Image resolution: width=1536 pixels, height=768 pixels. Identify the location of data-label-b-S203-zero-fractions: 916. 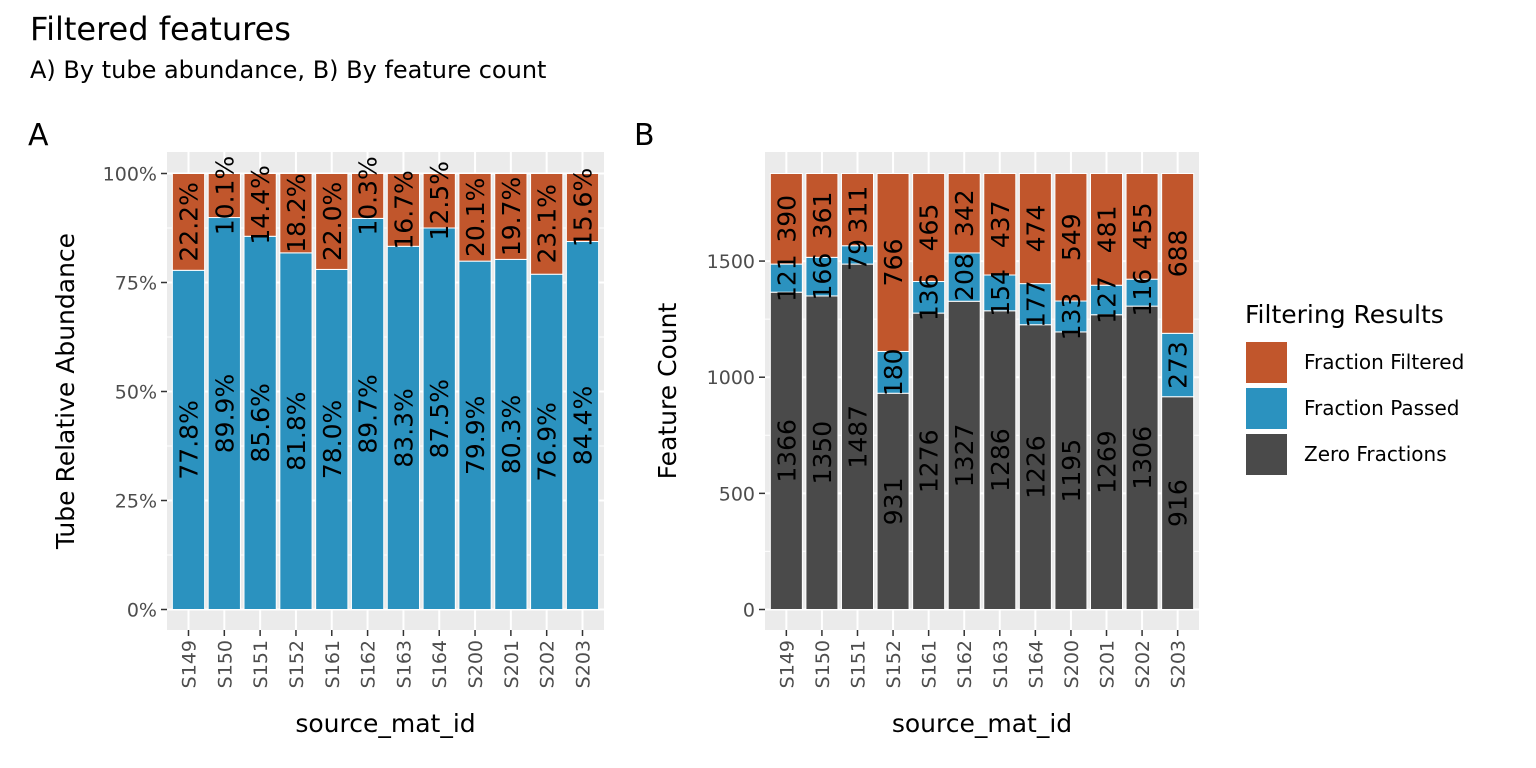
(1178, 503).